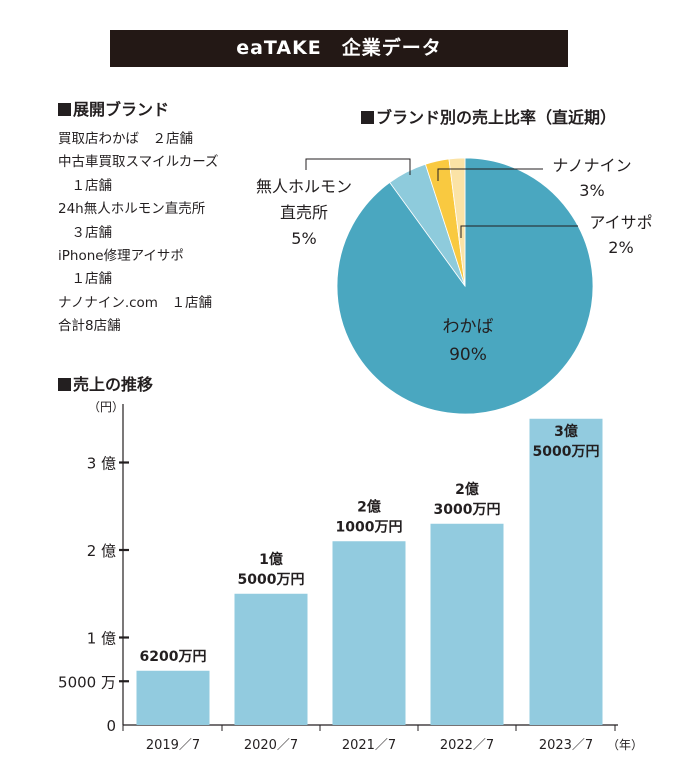  Describe the element at coordinates (106, 407) in the screenshot. I see `y-axis-unit-label: （円）` at that location.